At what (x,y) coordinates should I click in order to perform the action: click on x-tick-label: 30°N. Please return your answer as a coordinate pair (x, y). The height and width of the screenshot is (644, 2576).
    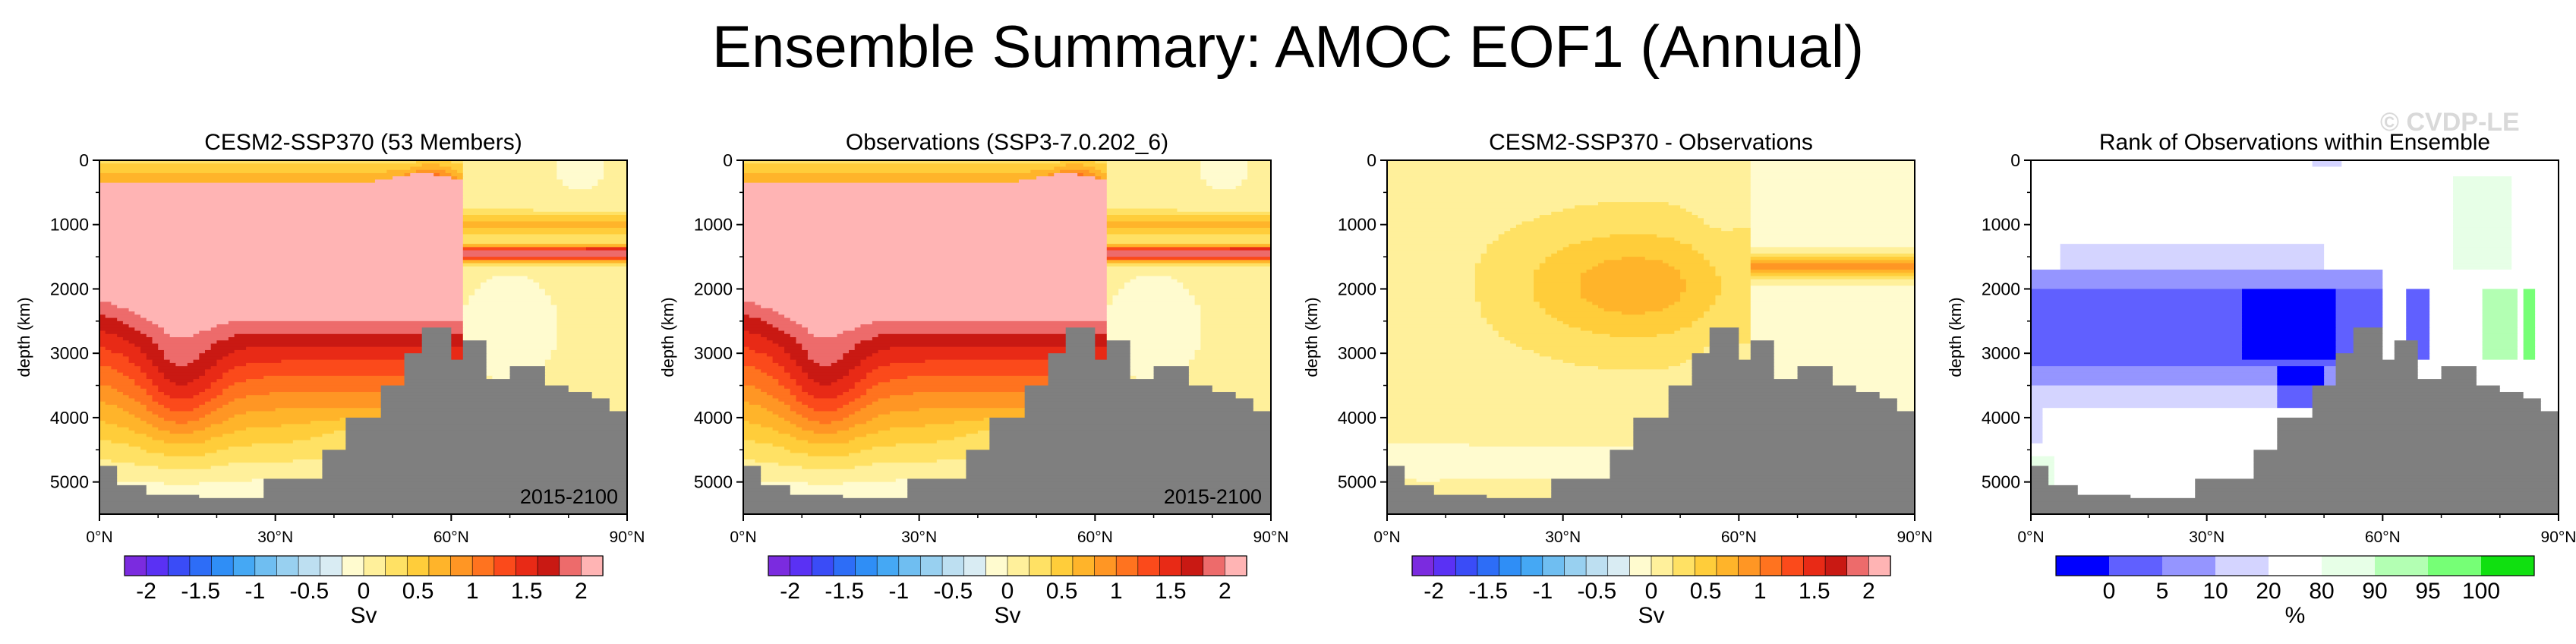
    Looking at the image, I should click on (2206, 538).